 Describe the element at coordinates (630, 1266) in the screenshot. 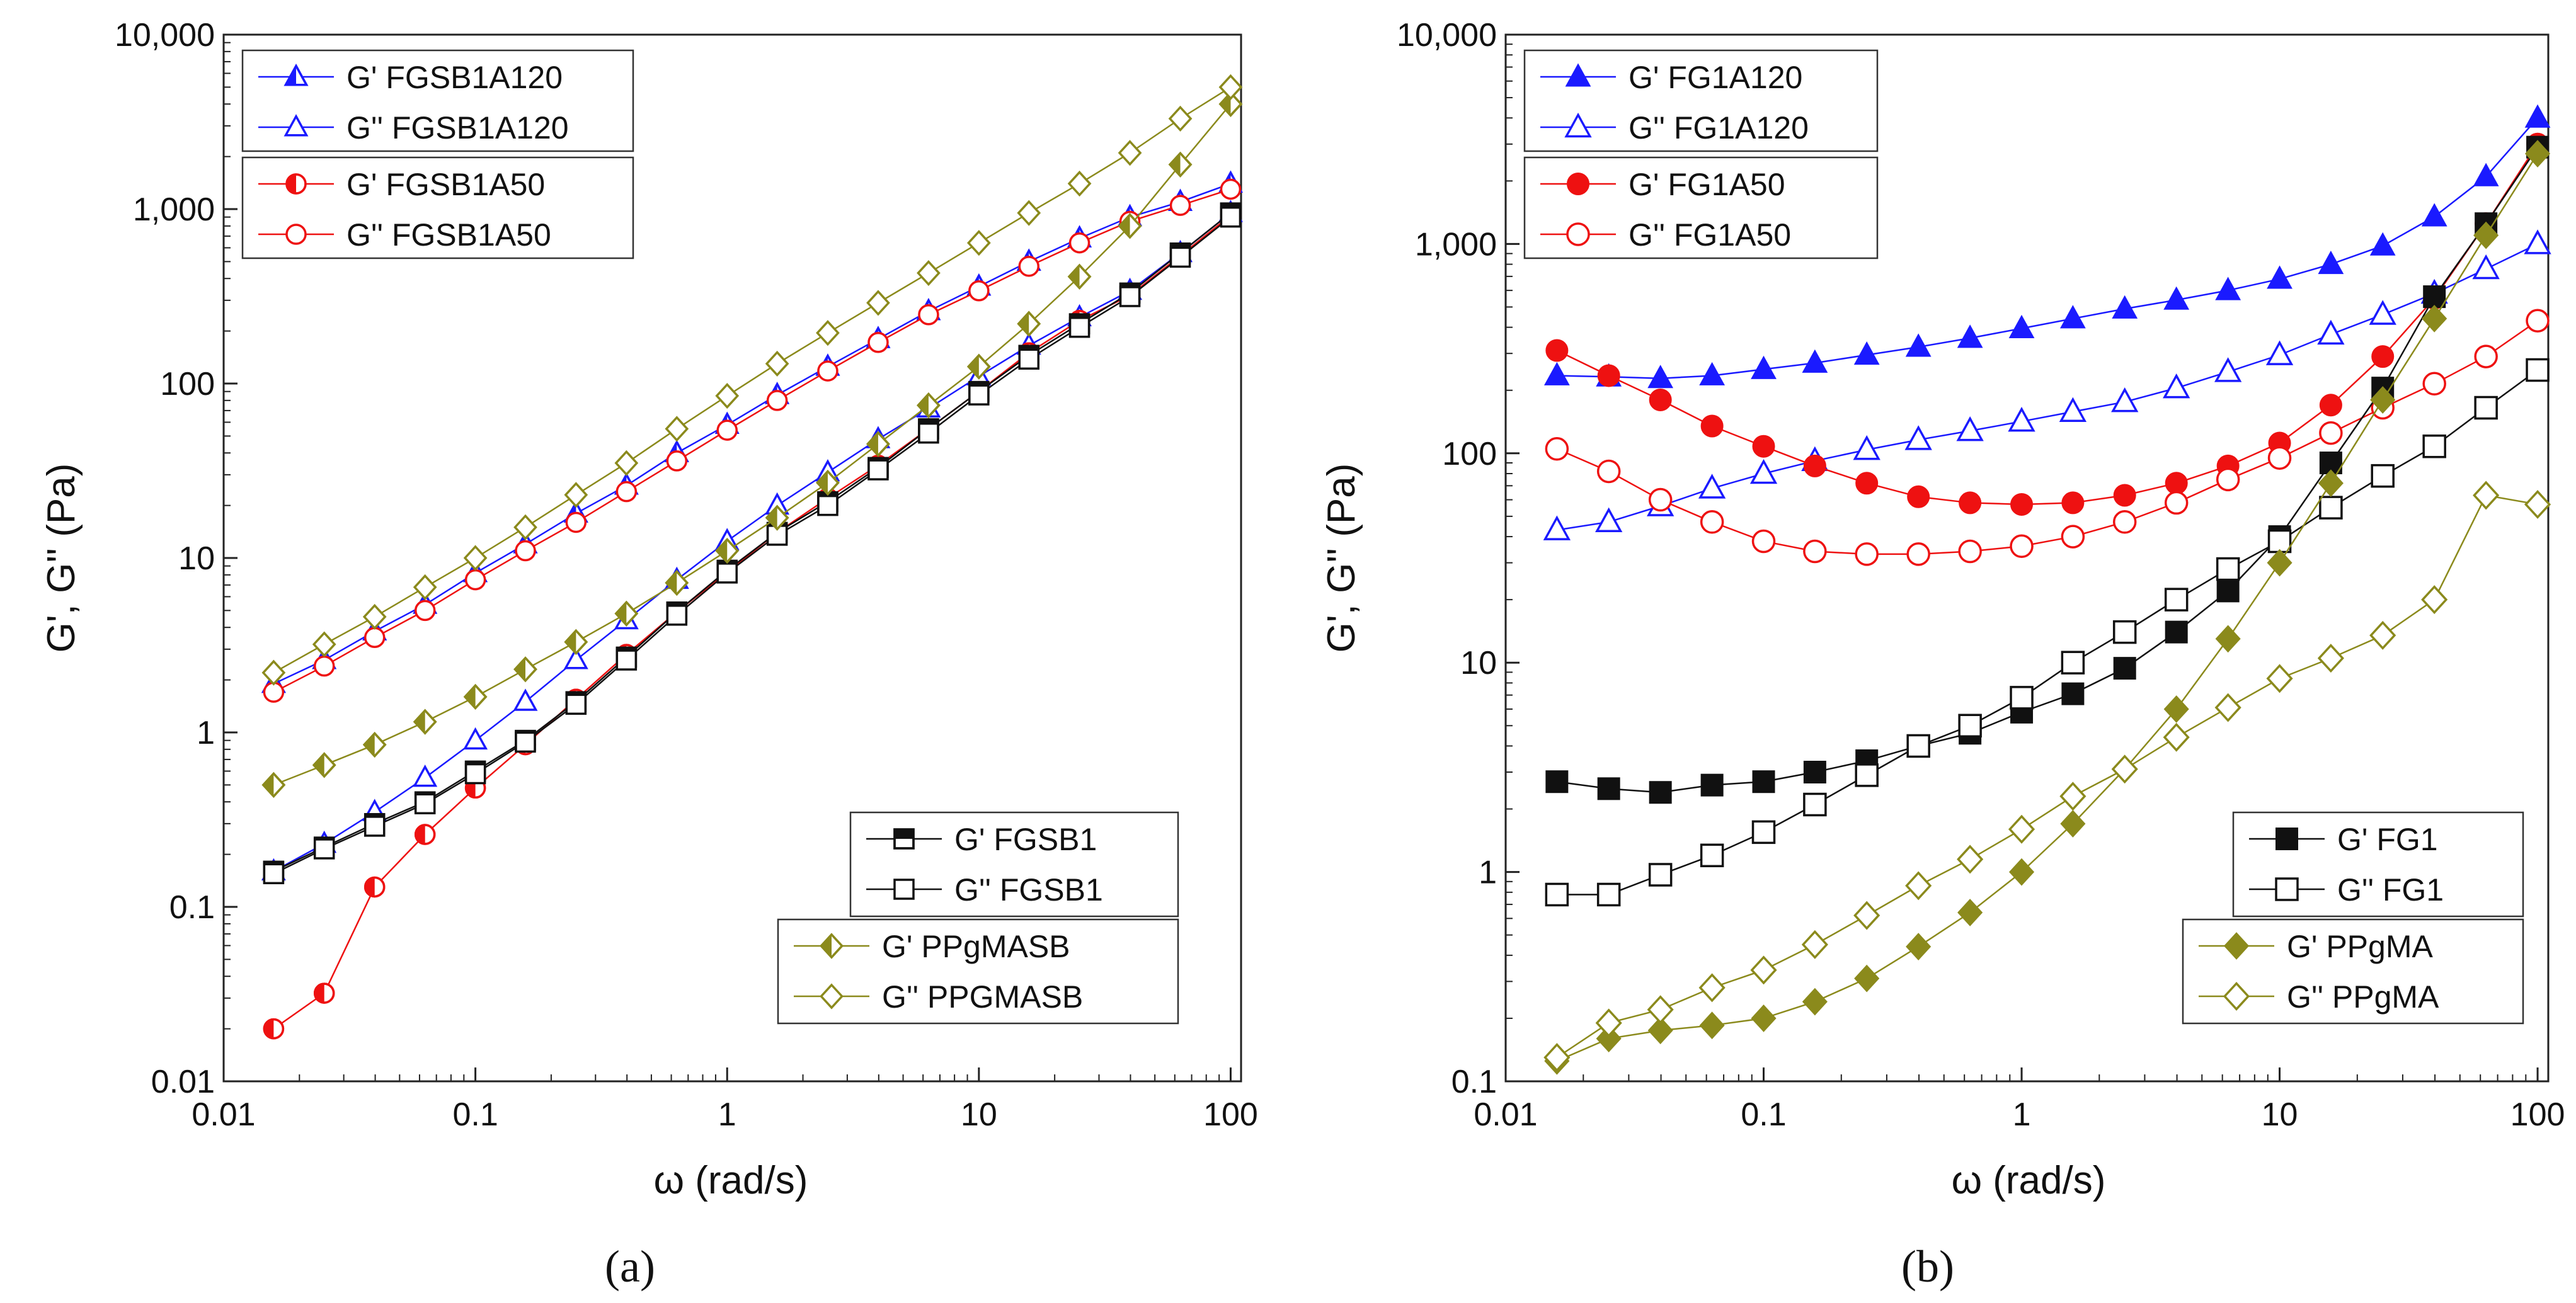

I see `panel-a-caption: (a)` at that location.